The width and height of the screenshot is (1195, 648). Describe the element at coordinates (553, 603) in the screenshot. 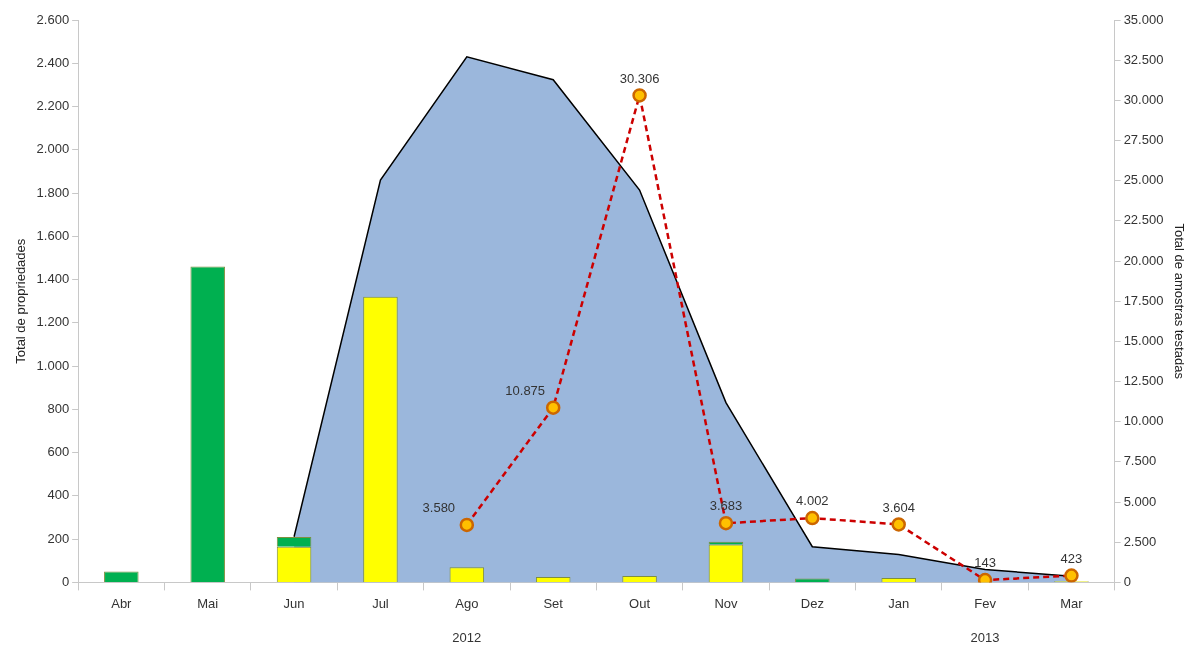

I see `x-tick-label: Set` at that location.